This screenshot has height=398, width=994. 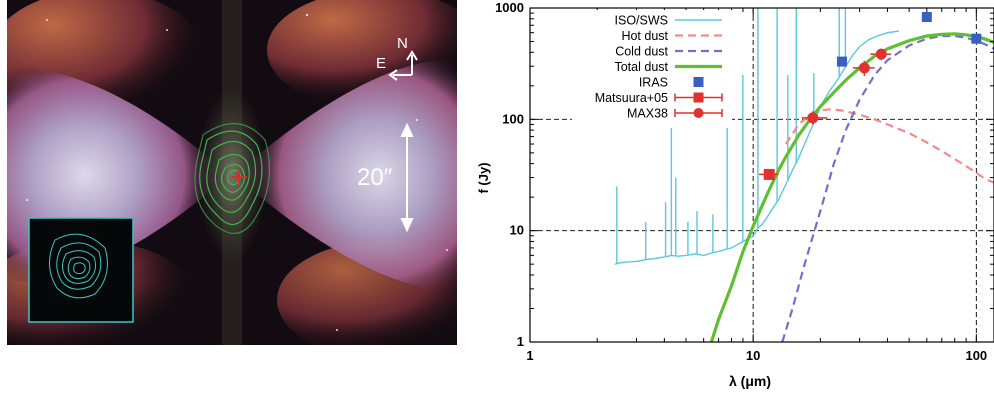 What do you see at coordinates (653, 83) in the screenshot?
I see `legend-label: IRAS` at bounding box center [653, 83].